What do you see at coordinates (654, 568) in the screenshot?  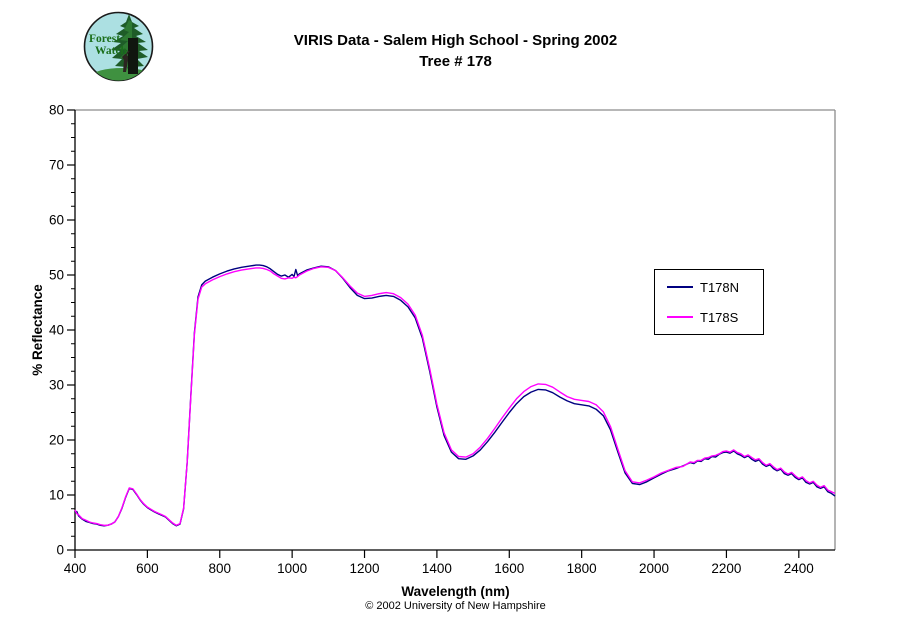 I see `x-tick-label: 2000` at bounding box center [654, 568].